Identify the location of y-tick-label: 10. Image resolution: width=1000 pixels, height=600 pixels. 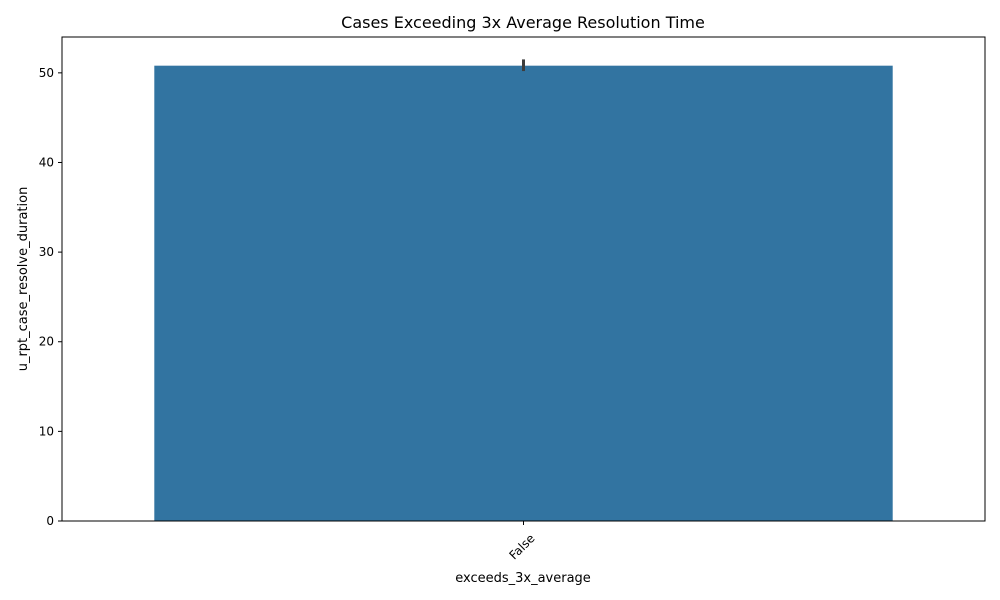
(46, 431).